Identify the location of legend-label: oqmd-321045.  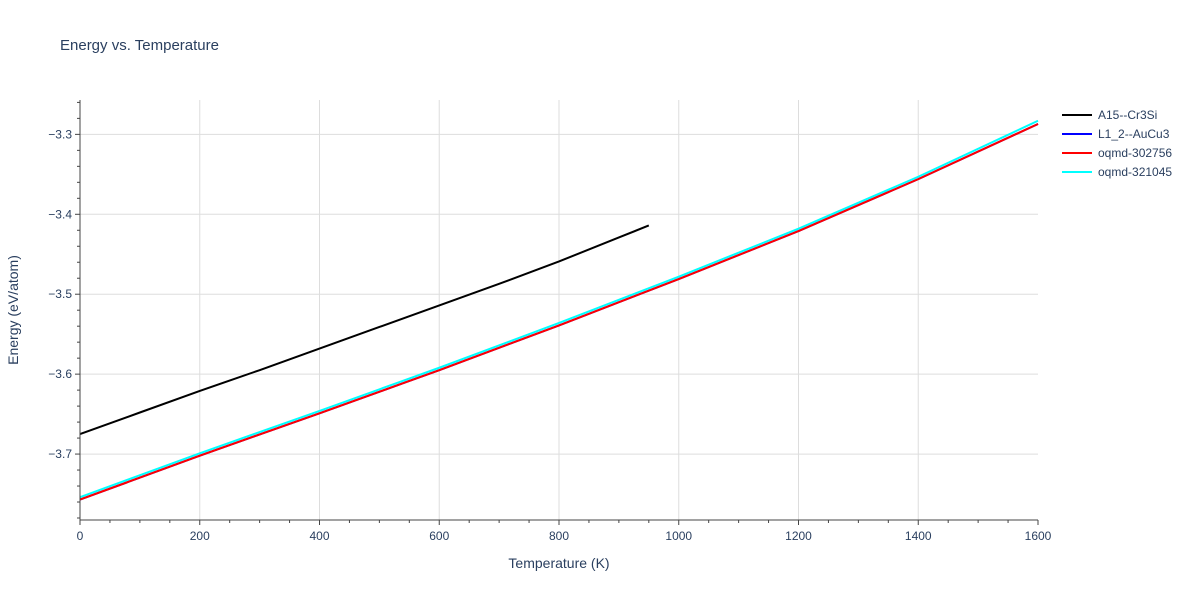
(1135, 172).